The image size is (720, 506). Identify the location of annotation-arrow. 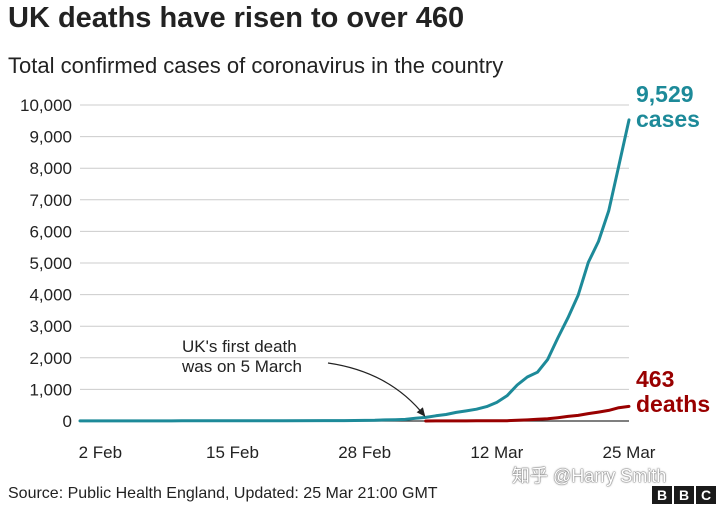
(376, 389).